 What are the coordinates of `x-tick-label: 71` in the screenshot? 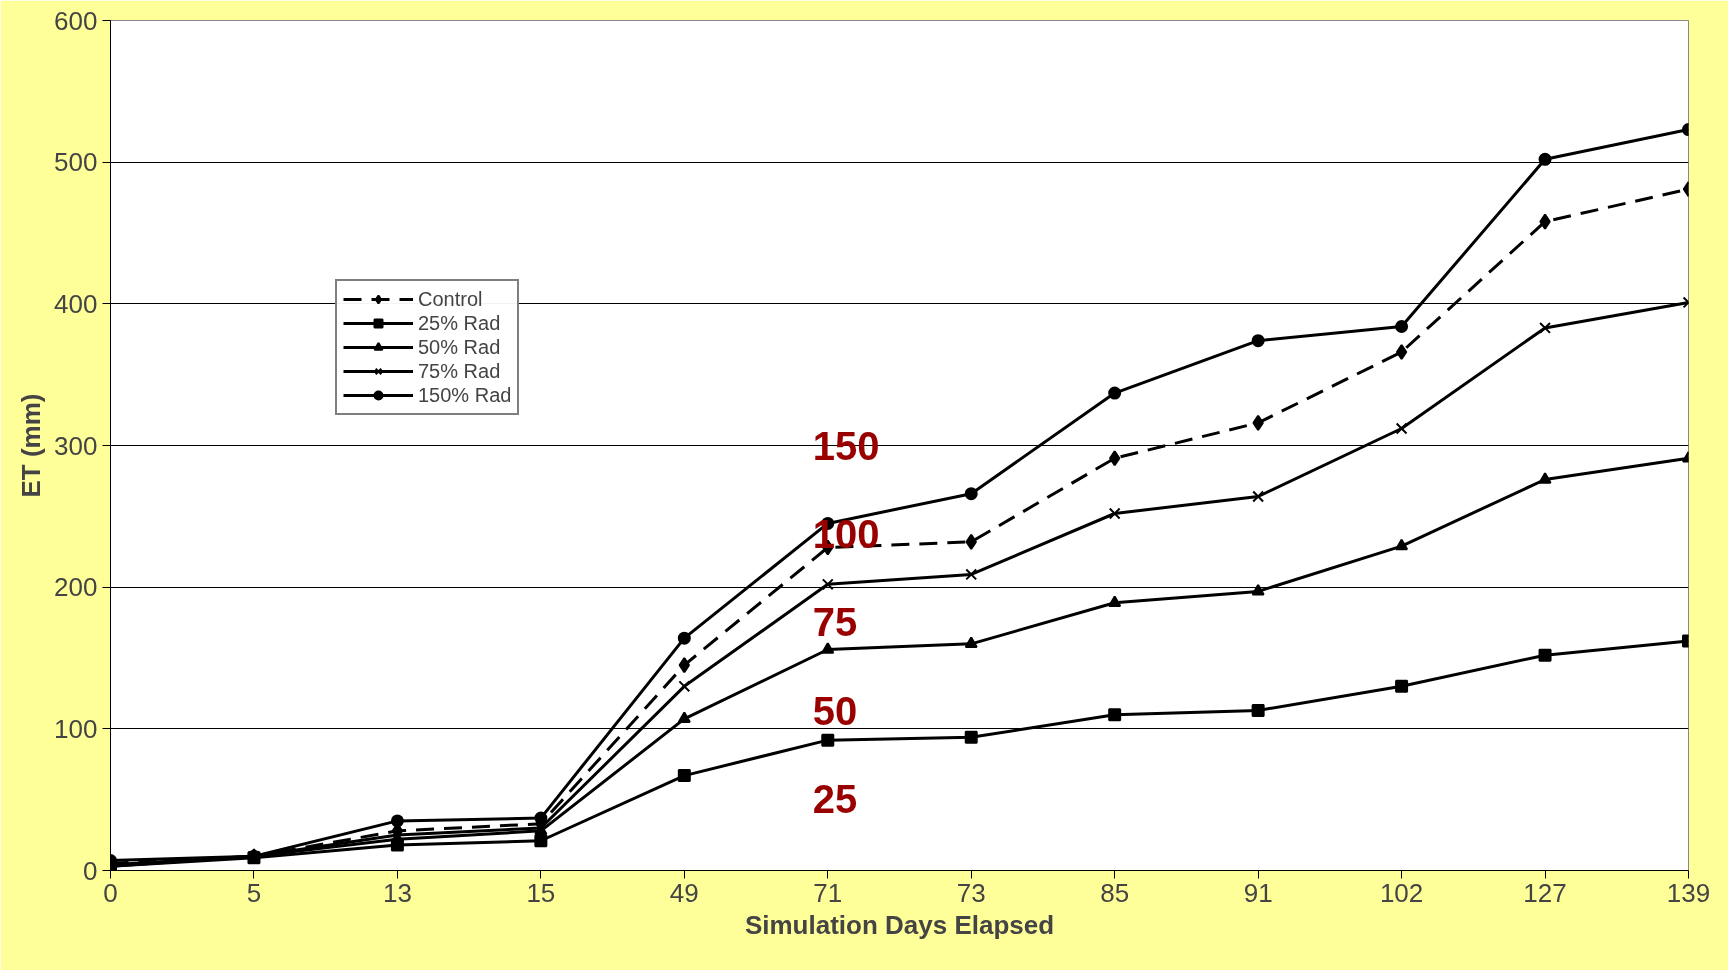 It's located at (828, 892).